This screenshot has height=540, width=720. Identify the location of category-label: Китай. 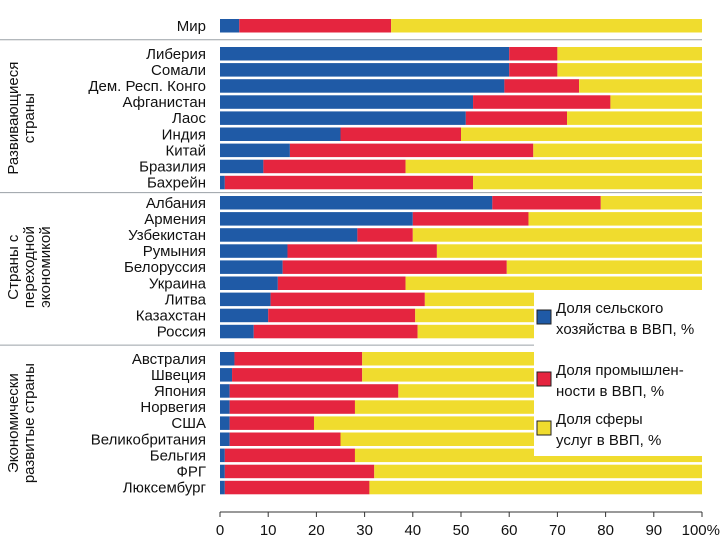
(185, 150).